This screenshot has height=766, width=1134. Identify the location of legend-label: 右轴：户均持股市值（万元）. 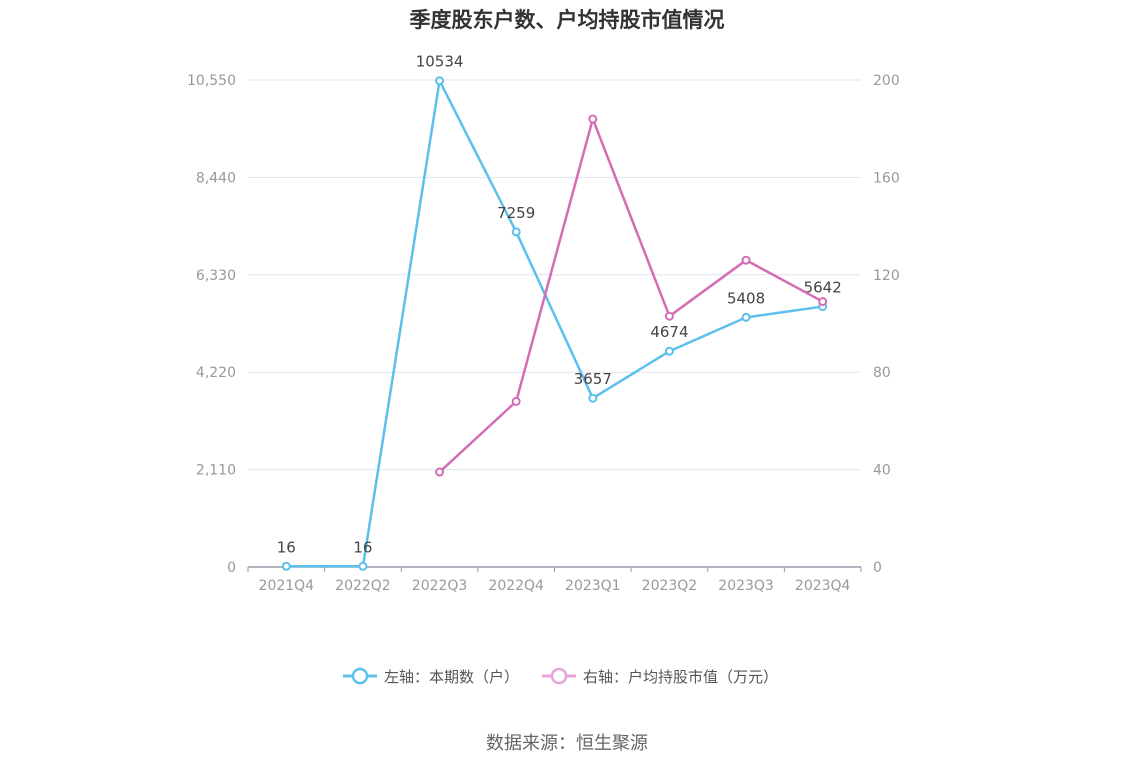
(680, 677).